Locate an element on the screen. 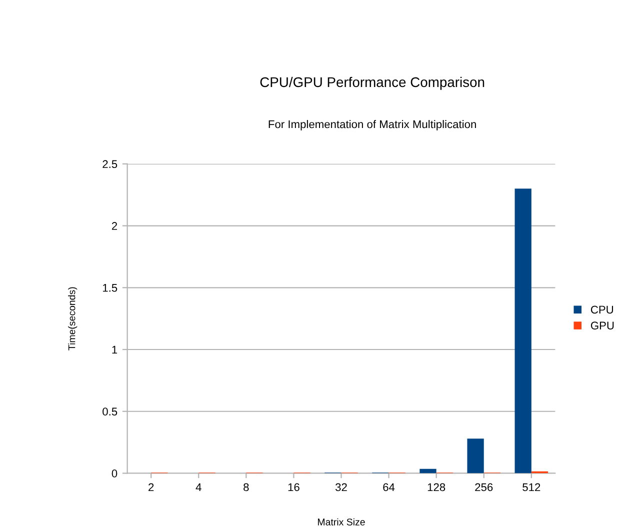 The height and width of the screenshot is (527, 621). y-tick-label: 1 is located at coordinates (115, 350).